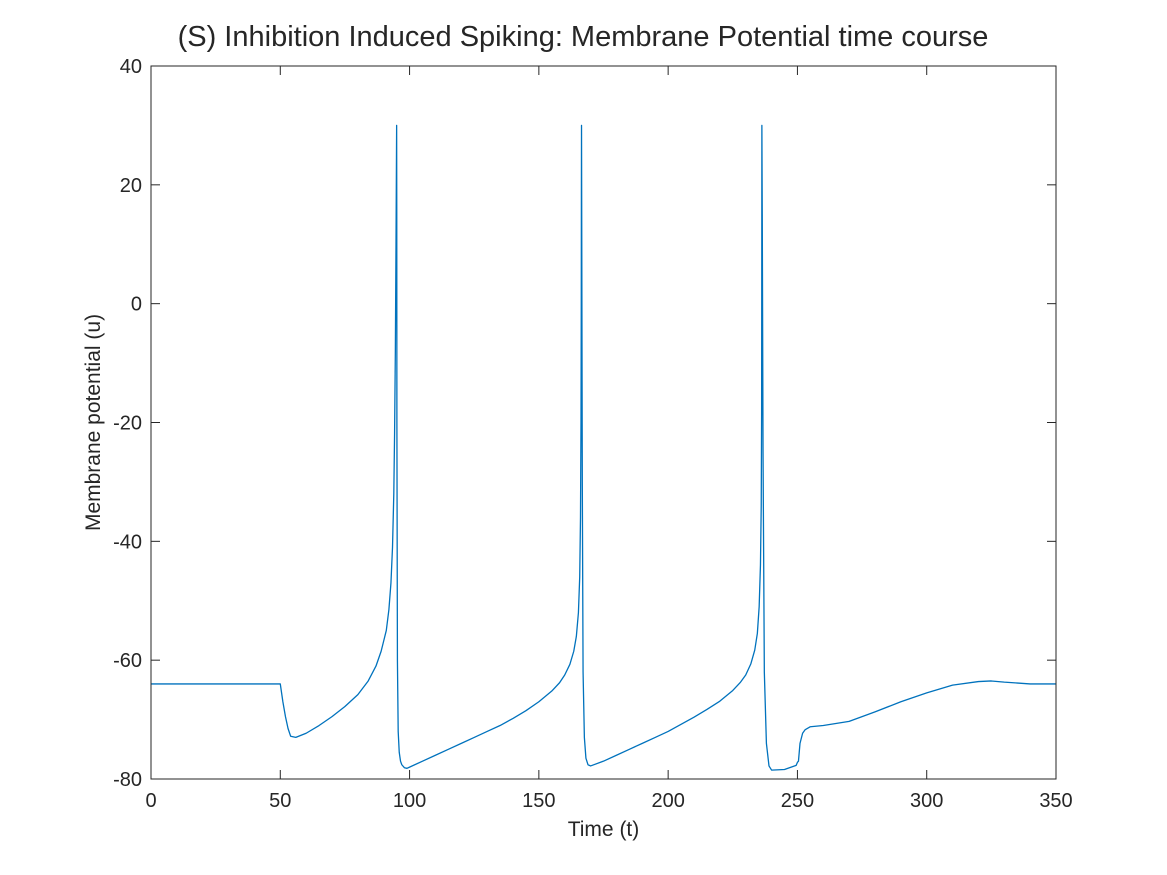 This screenshot has height=875, width=1167. I want to click on x-tick-label: 350, so click(1055, 801).